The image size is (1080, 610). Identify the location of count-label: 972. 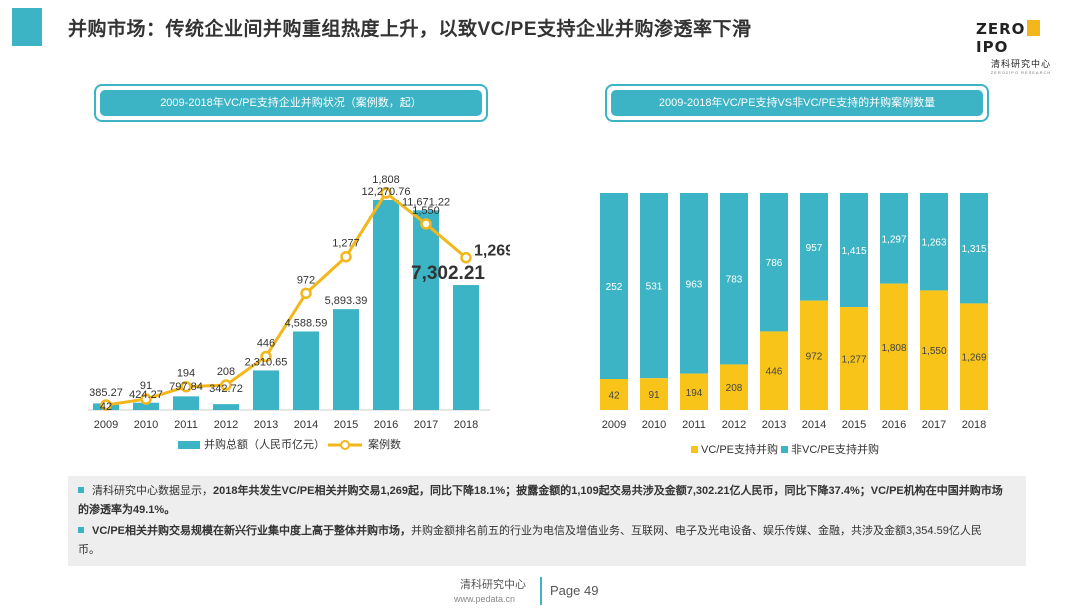
(306, 280).